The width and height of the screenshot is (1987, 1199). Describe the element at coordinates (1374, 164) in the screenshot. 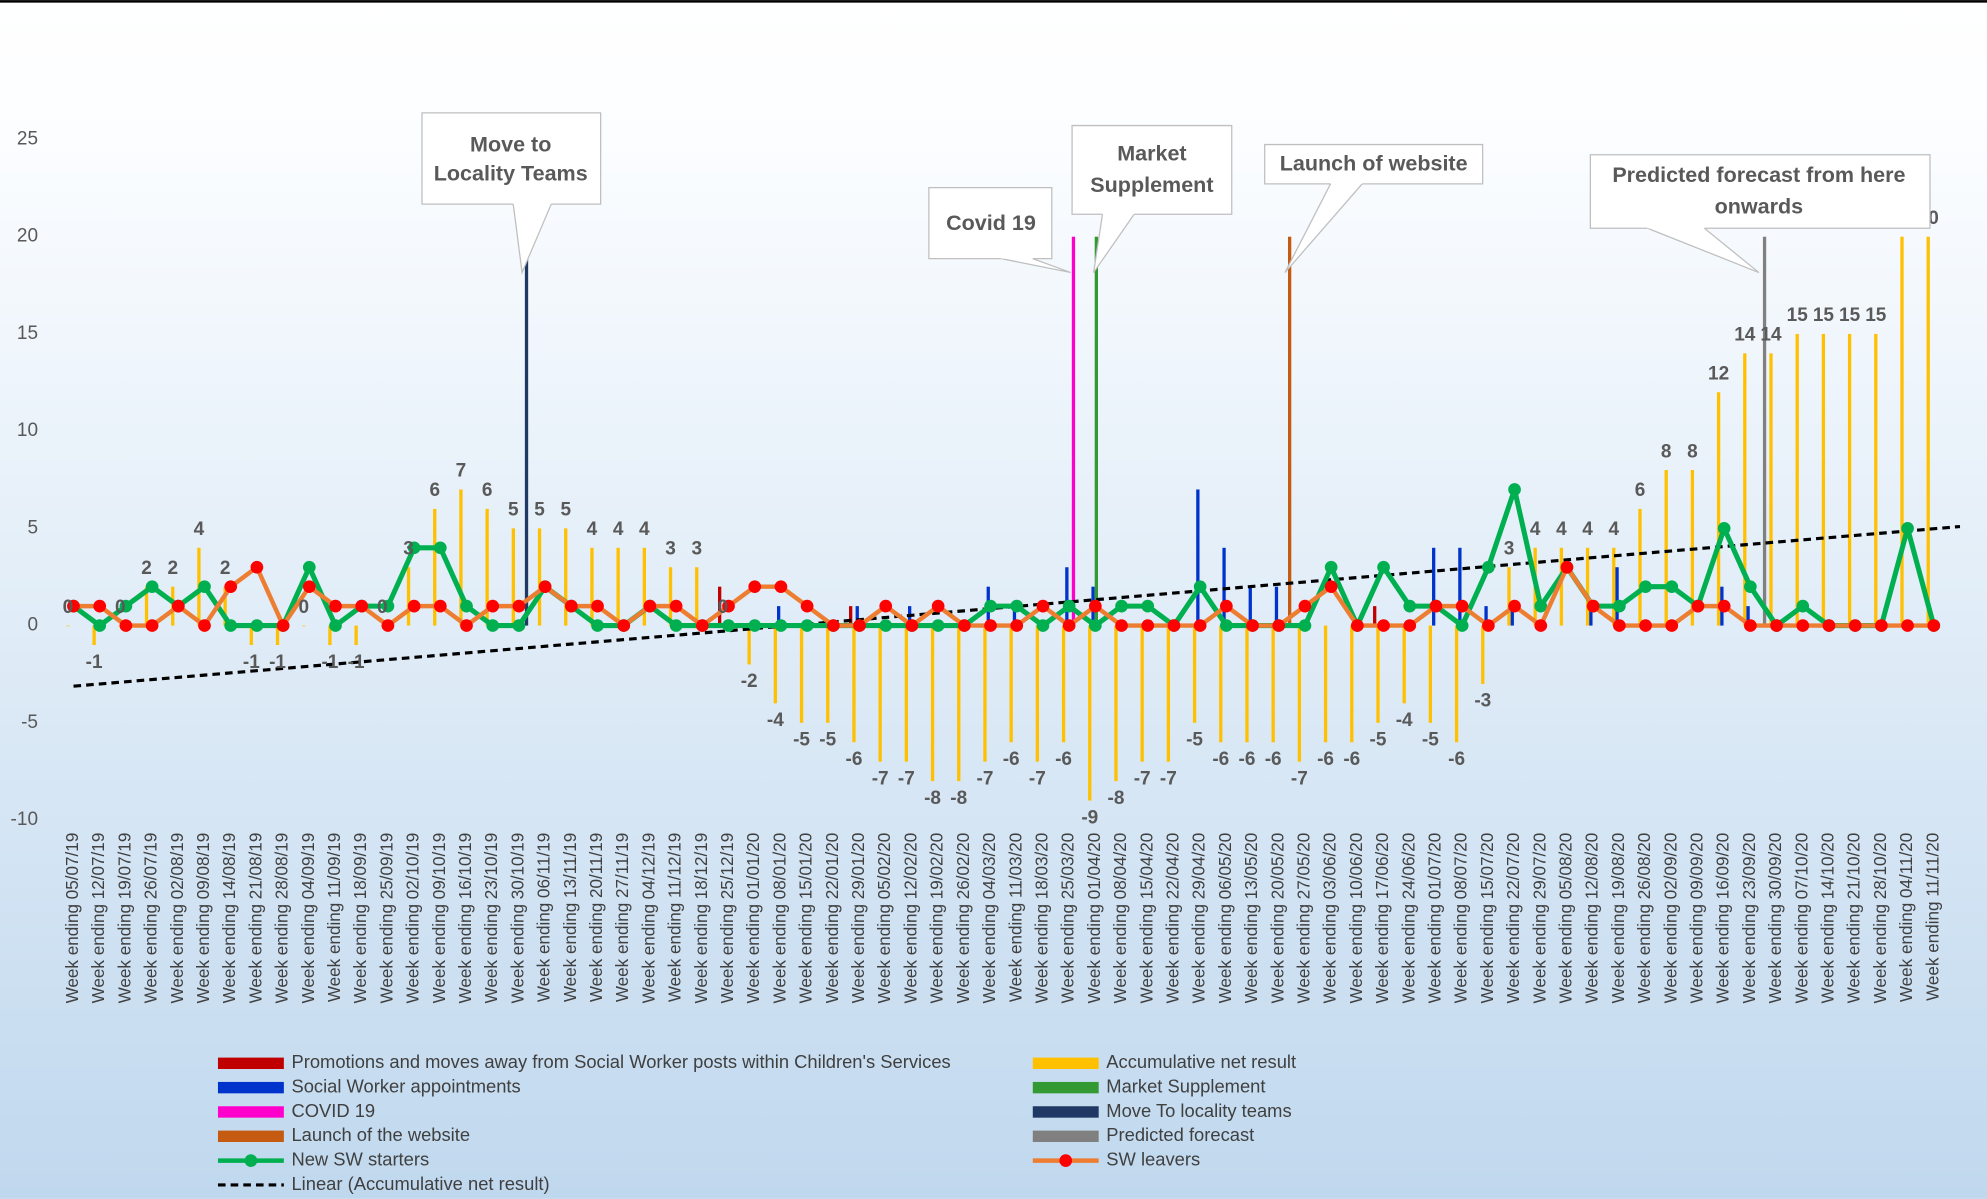

I see `callout-text: Launch of website` at that location.